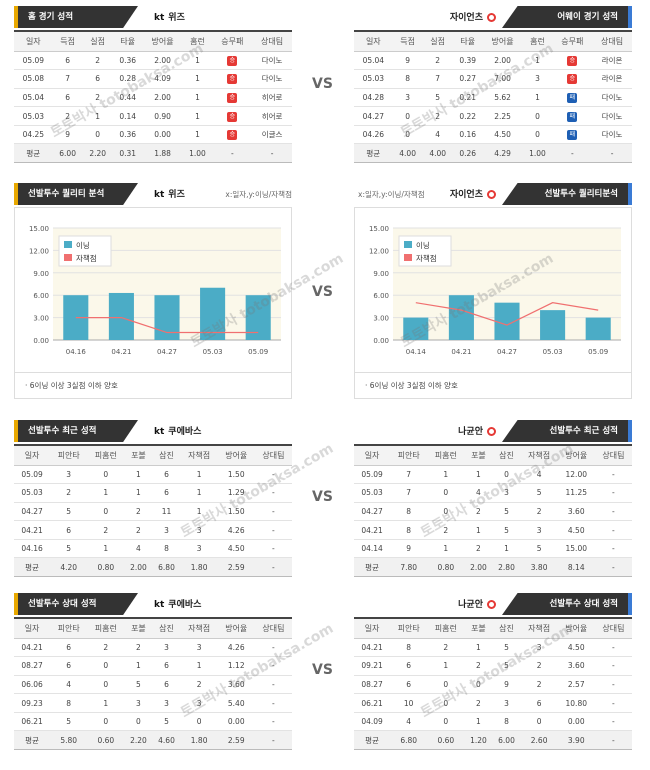 This screenshot has width=650, height=770. What do you see at coordinates (76, 431) in the screenshot?
I see `recent-left-title: 선발투수 최근 성적` at bounding box center [76, 431].